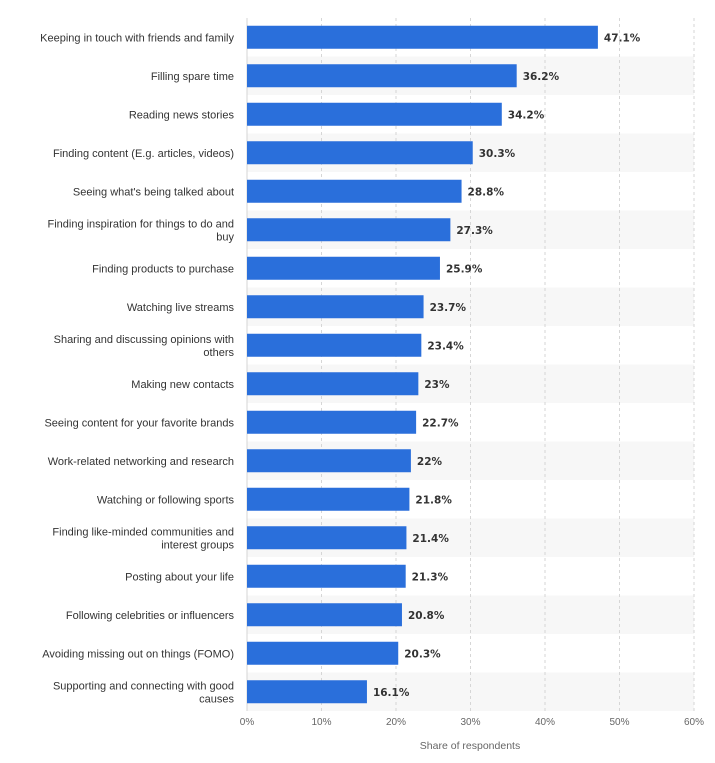 The image size is (715, 763). What do you see at coordinates (396, 722) in the screenshot?
I see `x-tick-label: 20%` at bounding box center [396, 722].